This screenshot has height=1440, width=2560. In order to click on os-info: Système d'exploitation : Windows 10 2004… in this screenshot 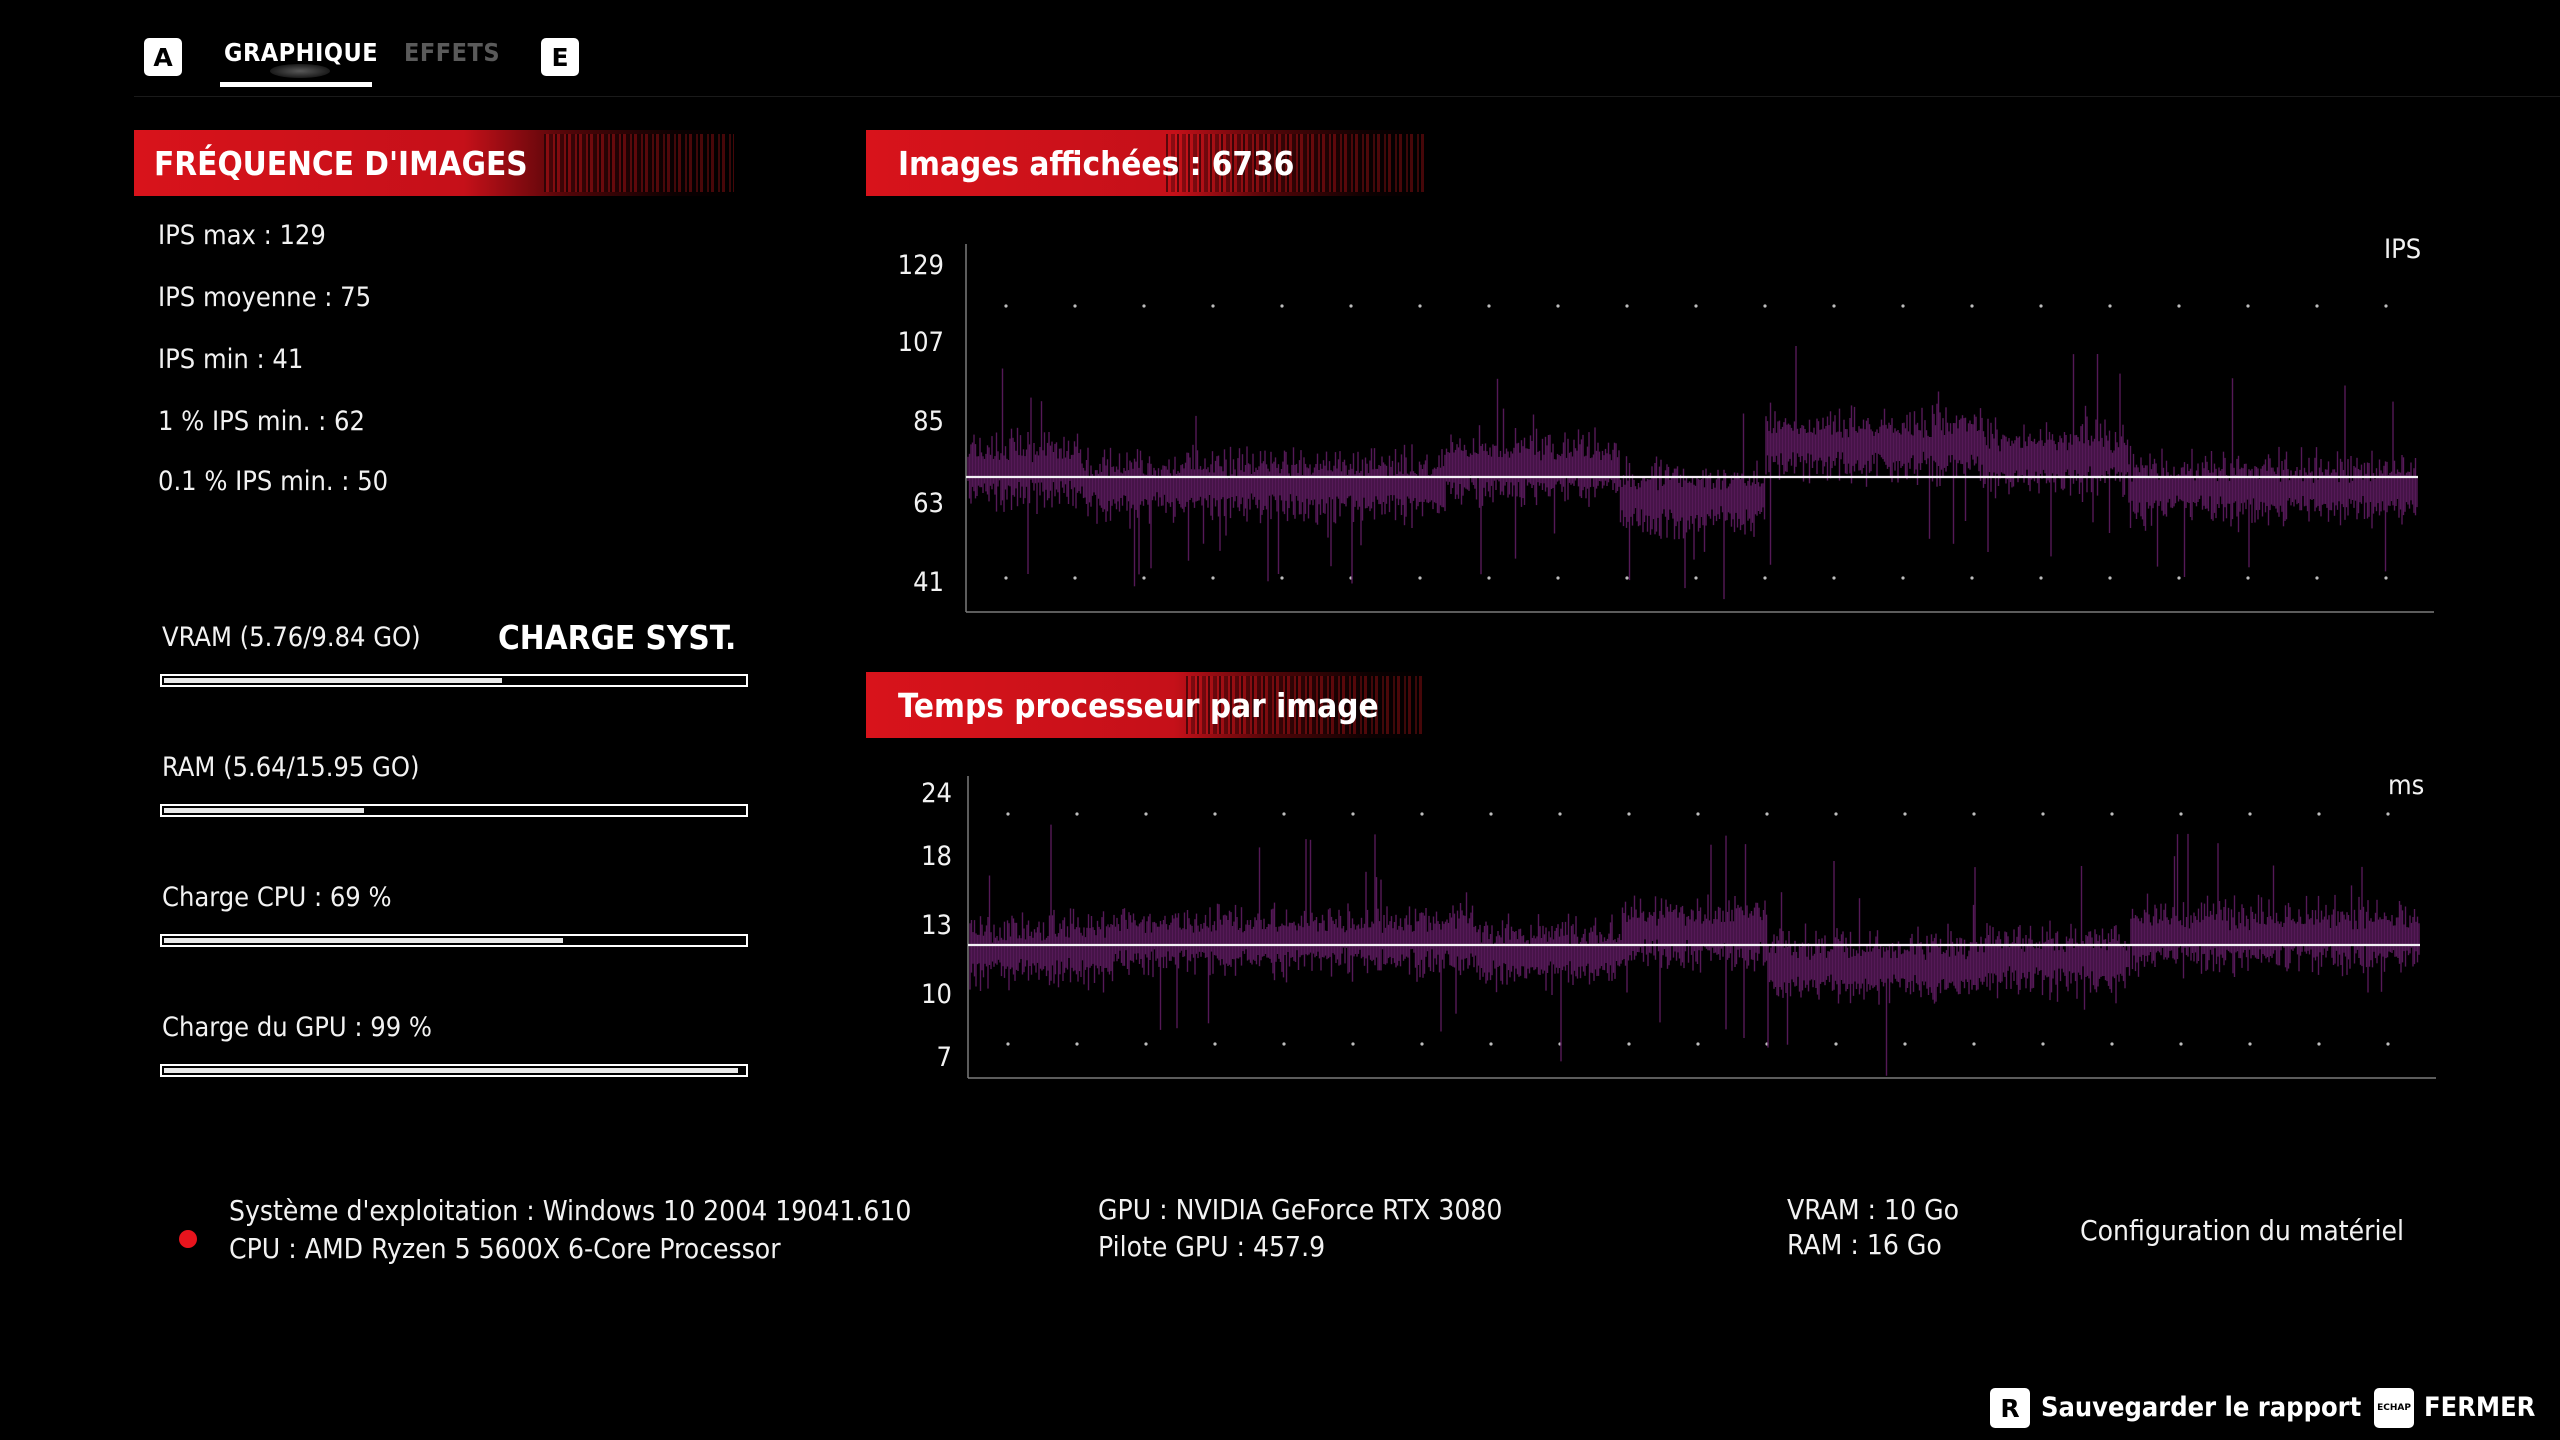, I will do `click(570, 1210)`.